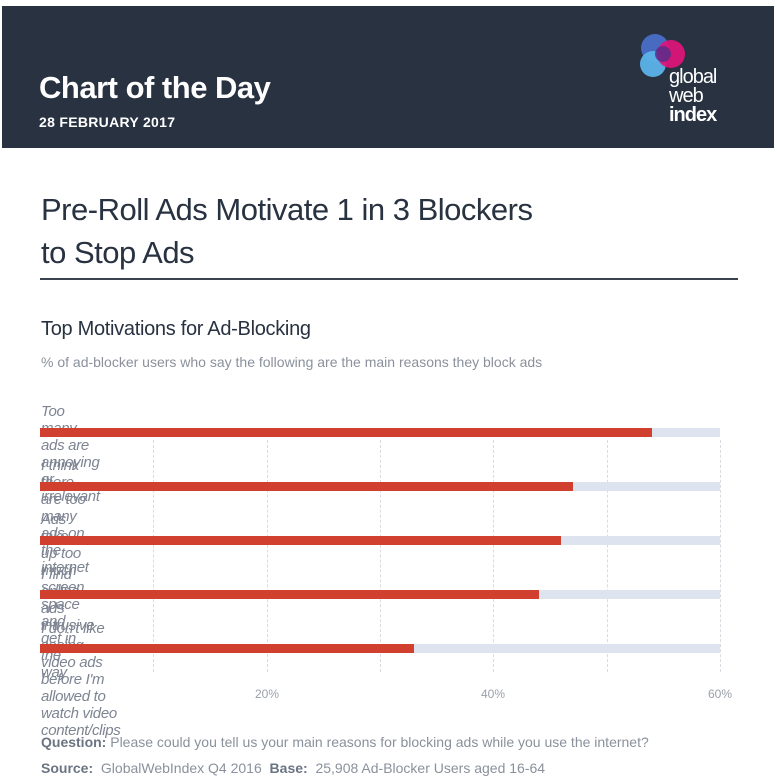 This screenshot has width=777, height=781. I want to click on x-tick-60: 60%, so click(720, 694).